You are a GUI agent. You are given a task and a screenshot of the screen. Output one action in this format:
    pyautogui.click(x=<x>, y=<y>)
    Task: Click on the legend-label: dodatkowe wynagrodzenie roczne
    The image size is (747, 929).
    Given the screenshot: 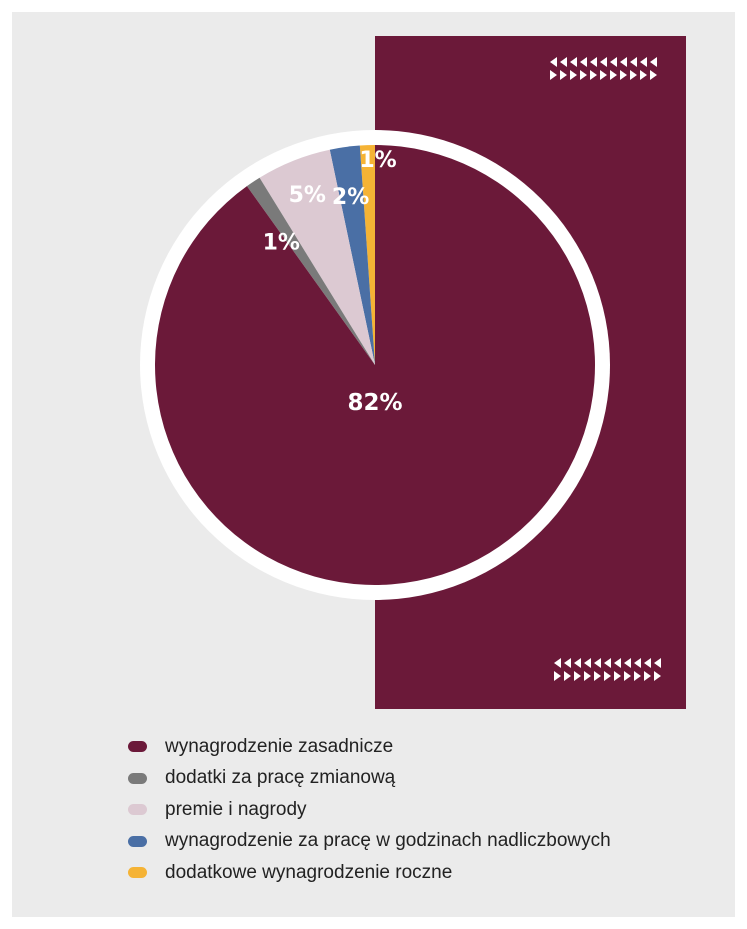 What is the action you would take?
    pyautogui.click(x=309, y=872)
    